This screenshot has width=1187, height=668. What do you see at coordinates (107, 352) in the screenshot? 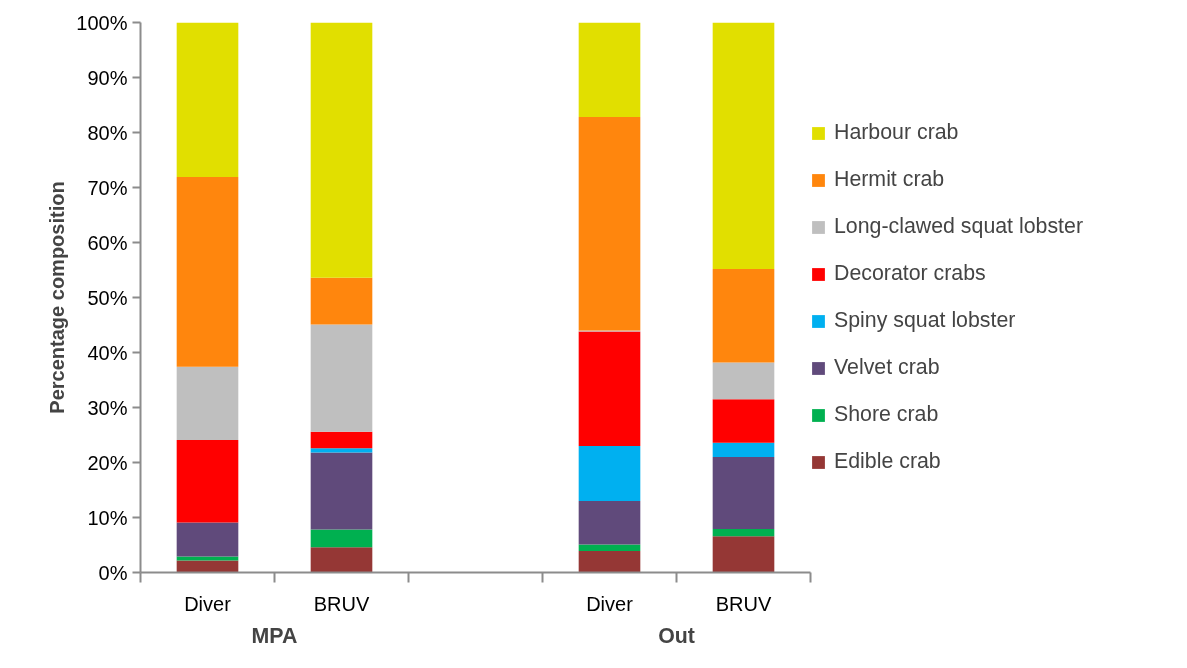
I see `y-tick-label: 40%` at bounding box center [107, 352].